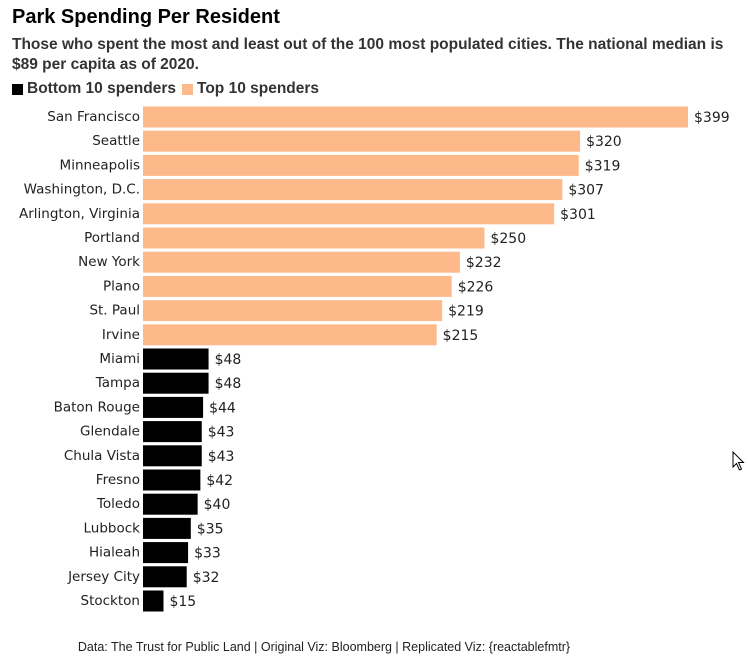 Image resolution: width=748 pixels, height=664 pixels. What do you see at coordinates (172, 432) in the screenshot?
I see `bar-glendale` at bounding box center [172, 432].